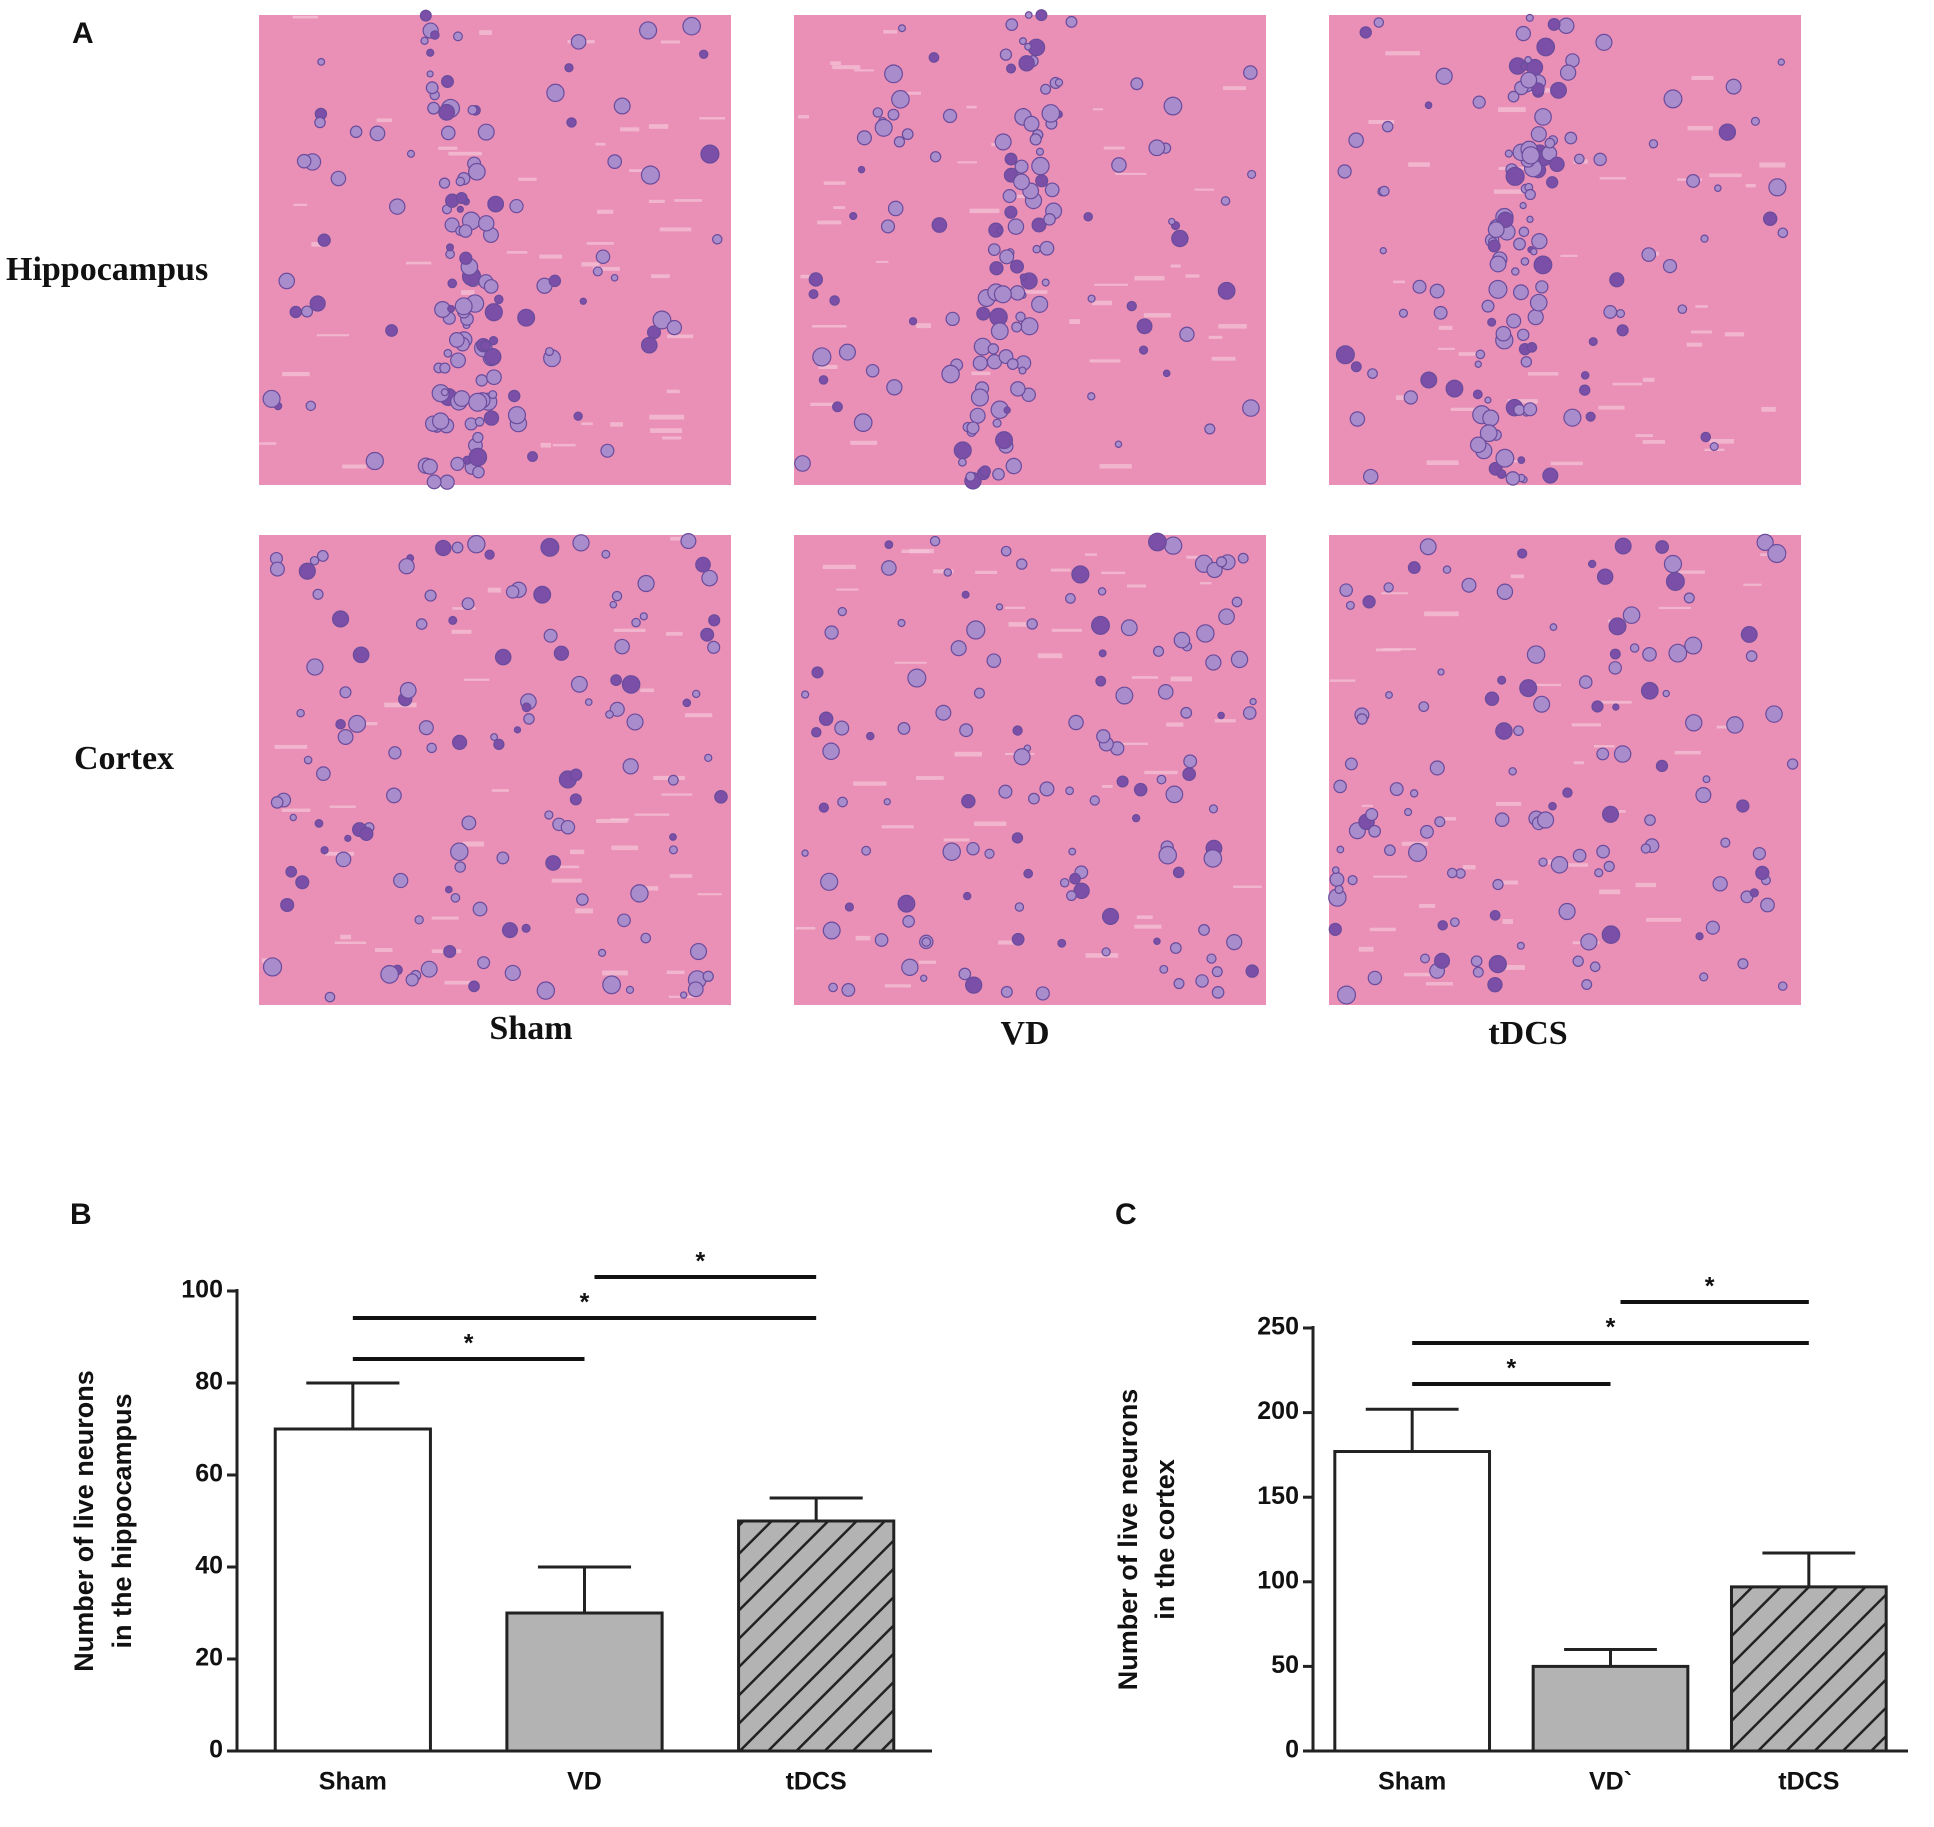  Describe the element at coordinates (1278, 1411) in the screenshot. I see `y-tick-label: 200` at that location.